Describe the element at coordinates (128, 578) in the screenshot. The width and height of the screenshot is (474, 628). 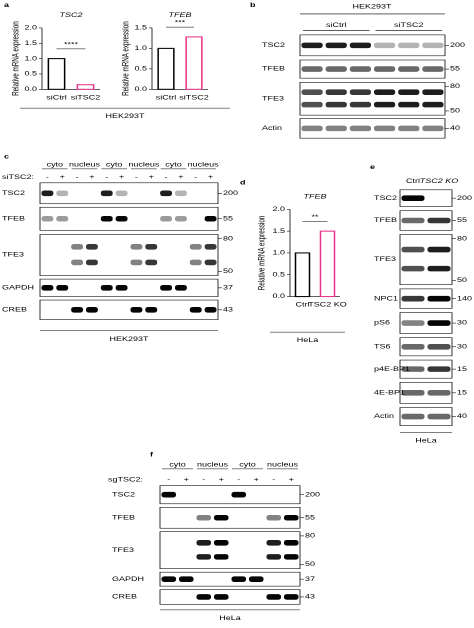
I see `blot-label: GAPDH` at that location.